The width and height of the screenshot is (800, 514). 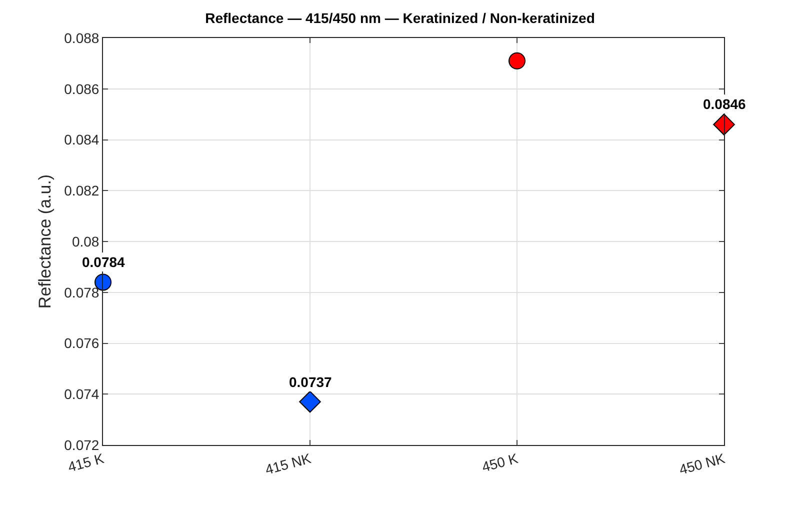 I want to click on x-tick-label: 450 NK, so click(x=702, y=464).